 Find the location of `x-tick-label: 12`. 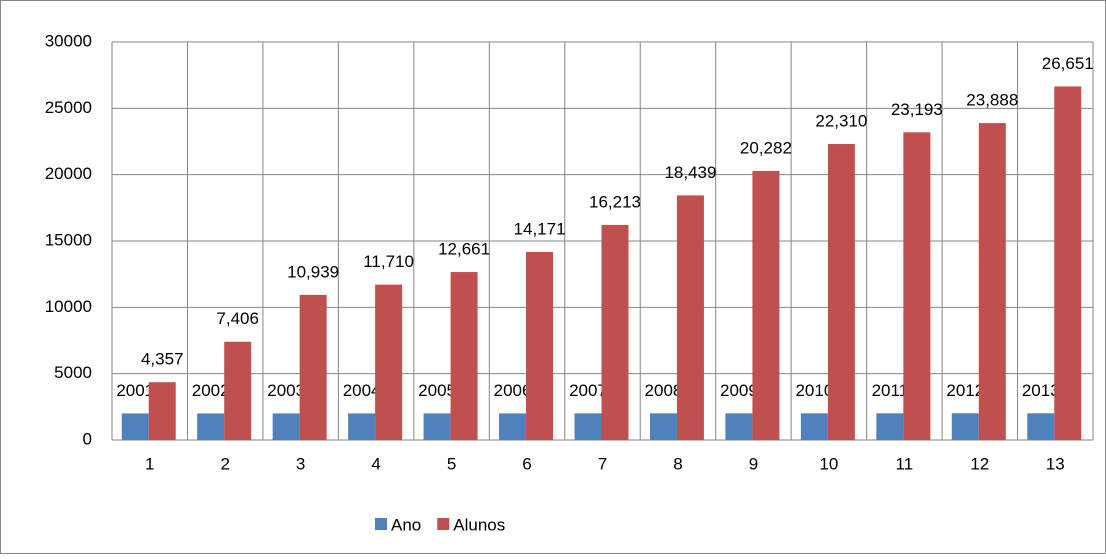

x-tick-label: 12 is located at coordinates (979, 463).